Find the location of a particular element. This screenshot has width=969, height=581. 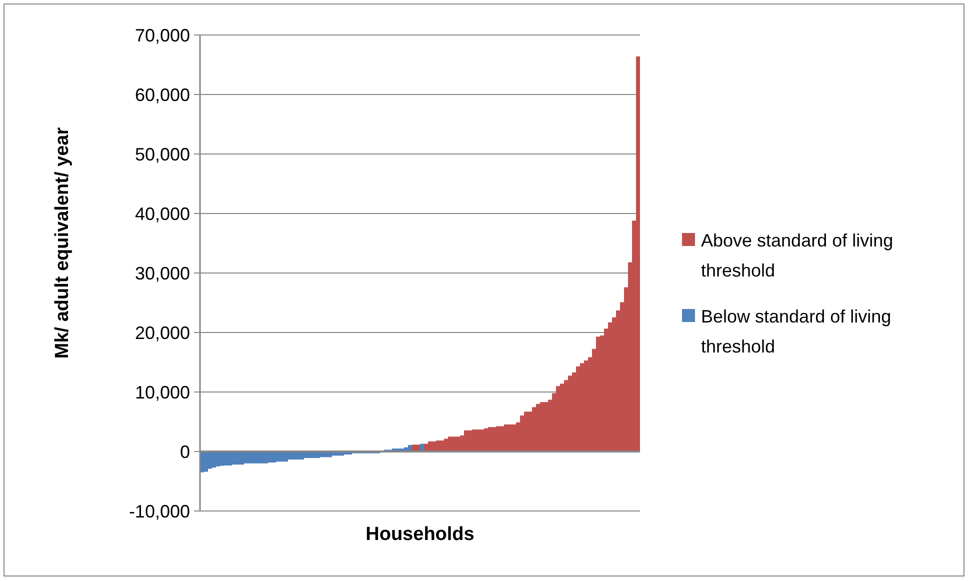

y-tick-label: 60,000 is located at coordinates (162, 94).